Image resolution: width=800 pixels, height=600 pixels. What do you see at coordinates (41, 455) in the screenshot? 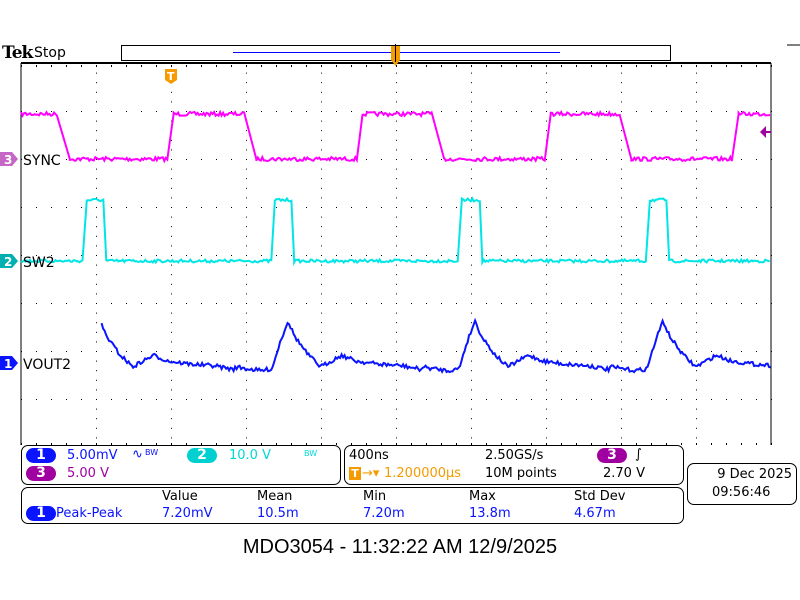
I see `ch1-badge: 1` at bounding box center [41, 455].